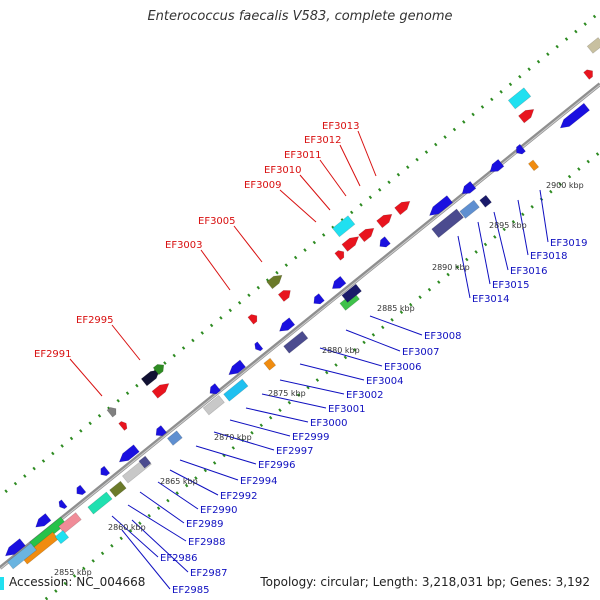 This screenshot has height=600, width=600. What do you see at coordinates (126, 342) in the screenshot?
I see `leader-EF2995` at bounding box center [126, 342].